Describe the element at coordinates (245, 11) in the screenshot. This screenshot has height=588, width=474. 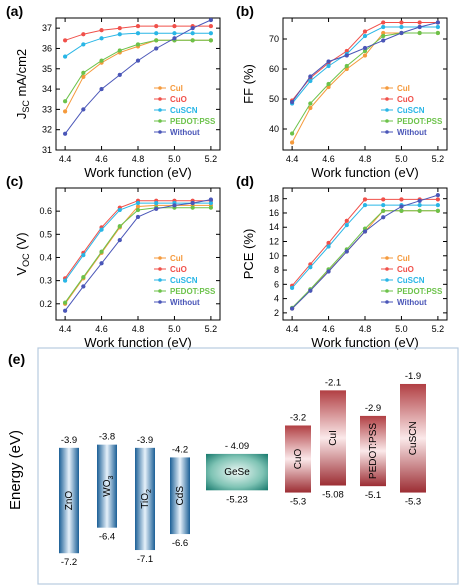
I see `panel-label: (b)` at that location.